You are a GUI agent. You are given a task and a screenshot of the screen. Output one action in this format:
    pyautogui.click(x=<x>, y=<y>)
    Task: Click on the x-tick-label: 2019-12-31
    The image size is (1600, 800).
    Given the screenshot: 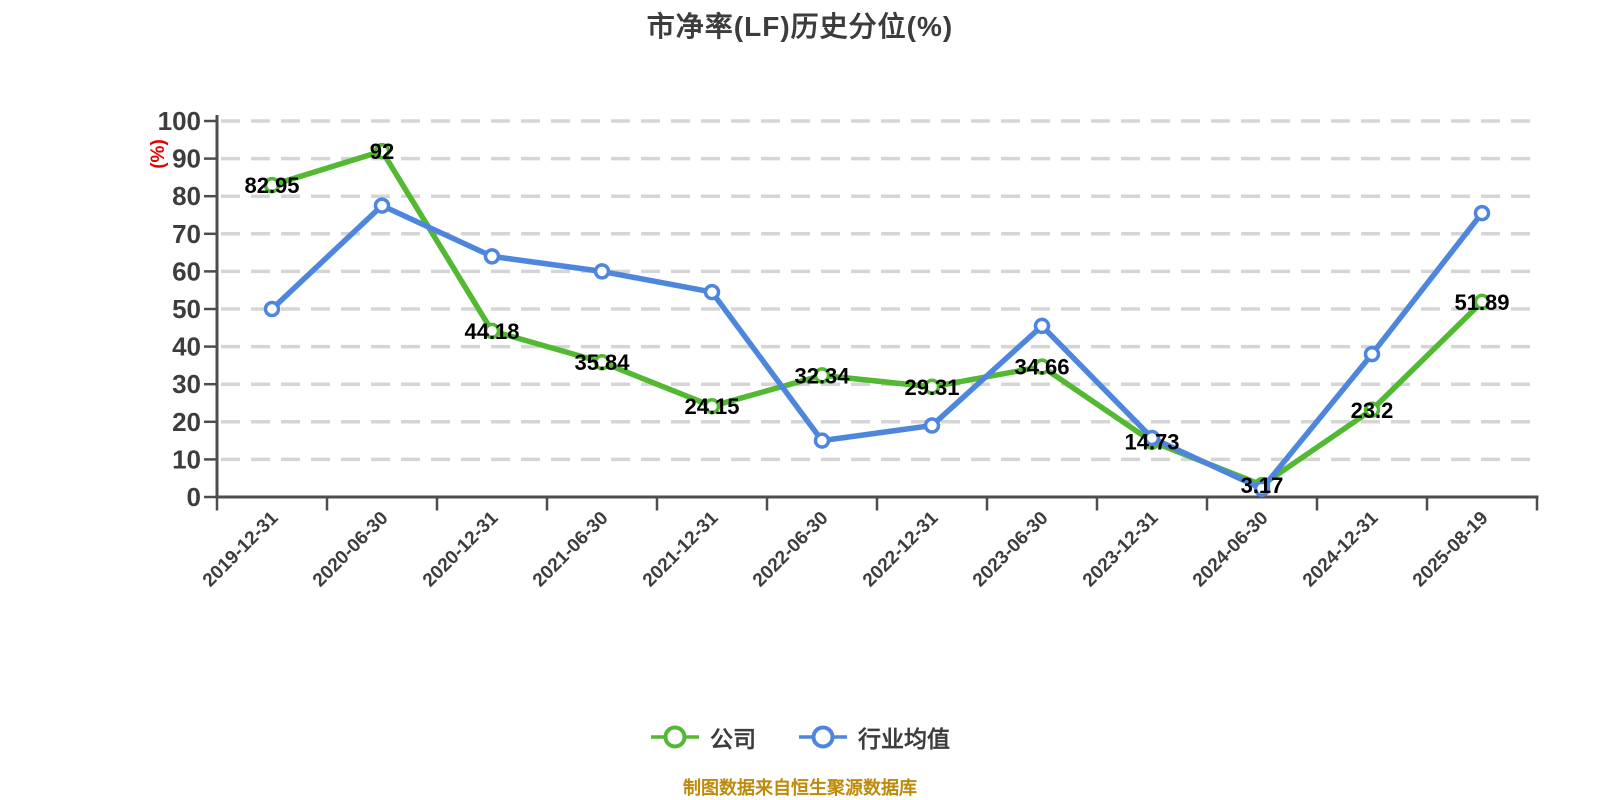 What is the action you would take?
    pyautogui.click(x=241, y=549)
    